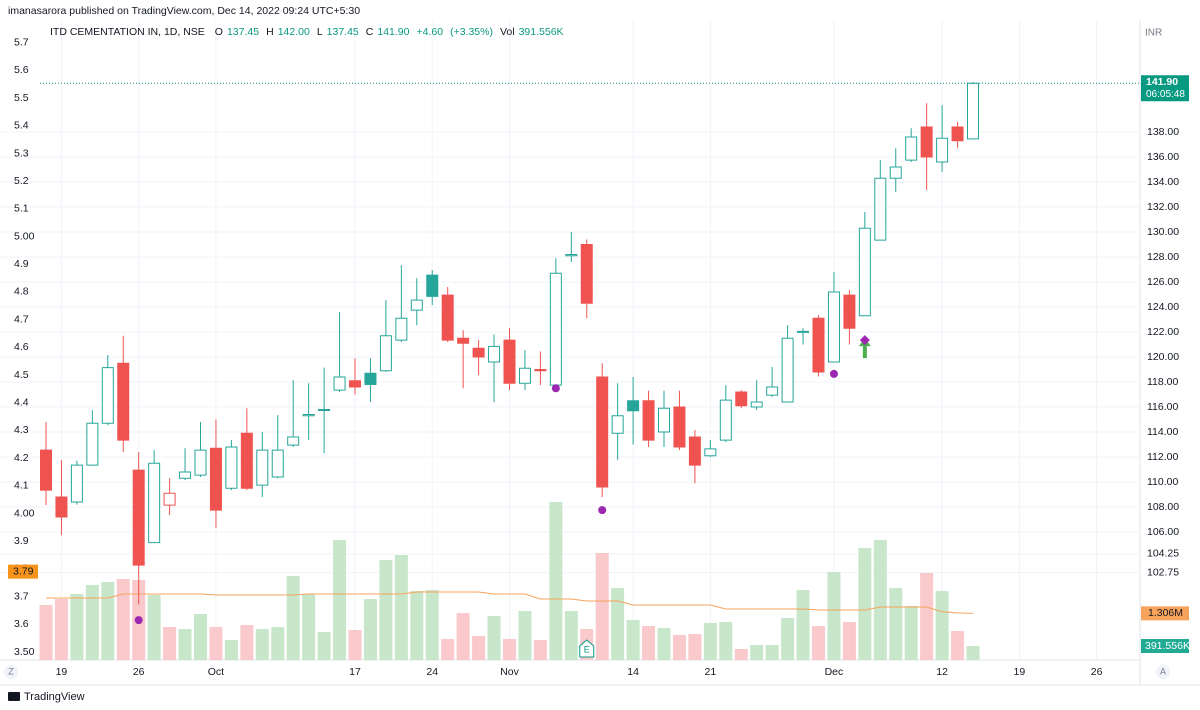 The image size is (1200, 710). I want to click on scale-button, so click(11, 672).